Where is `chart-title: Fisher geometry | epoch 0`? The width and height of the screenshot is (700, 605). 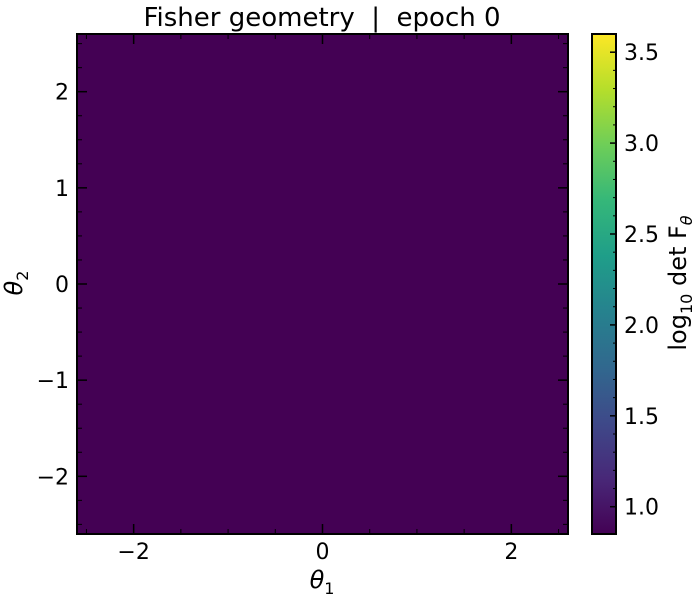
chart-title: Fisher geometry | epoch 0 is located at coordinates (321, 18).